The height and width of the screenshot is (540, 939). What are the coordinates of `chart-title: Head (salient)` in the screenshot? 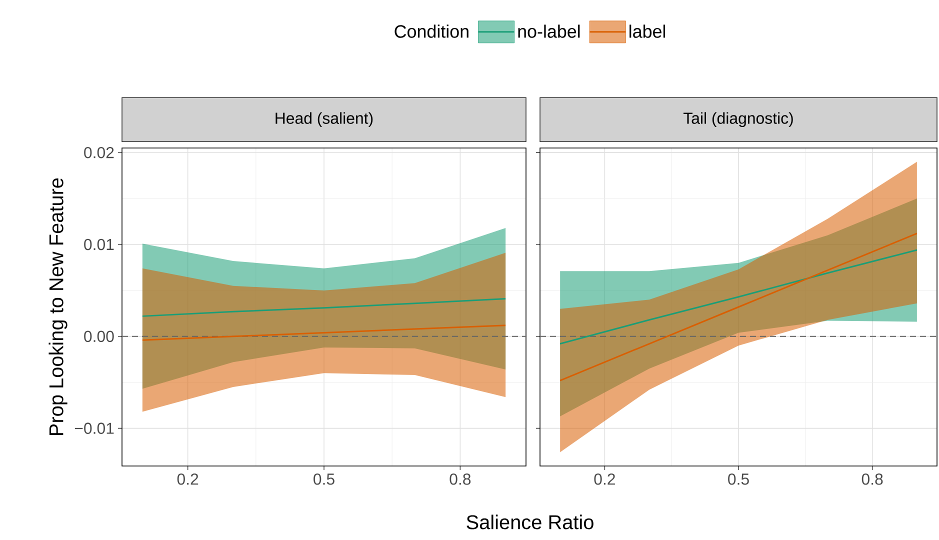 It's located at (324, 120).